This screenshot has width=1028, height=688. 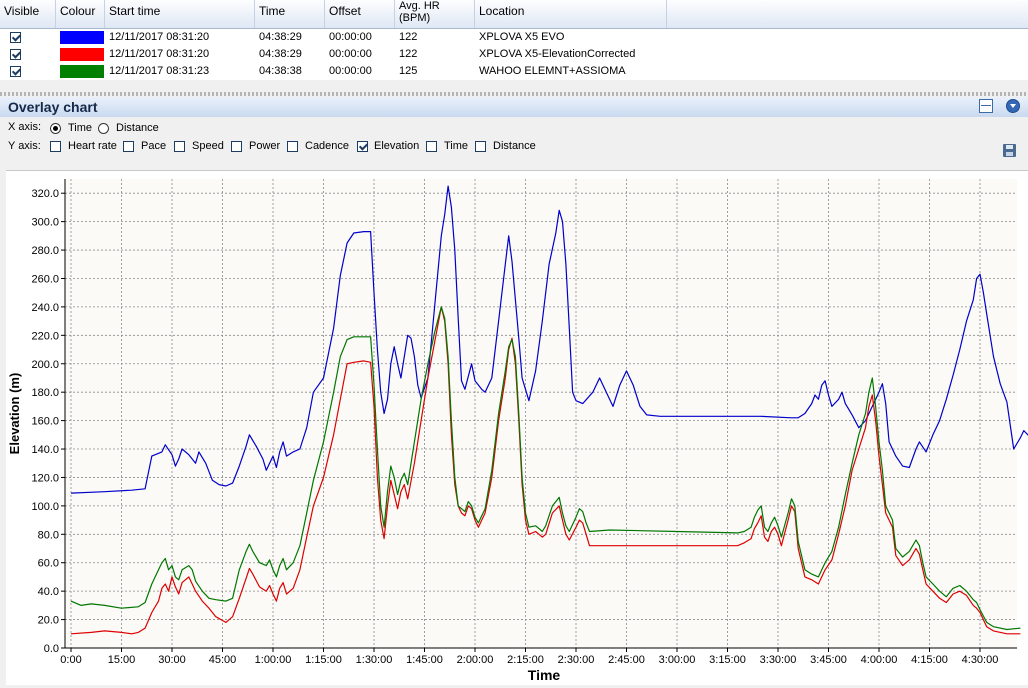 I want to click on x-tick-label: 3:15:00, so click(x=727, y=660).